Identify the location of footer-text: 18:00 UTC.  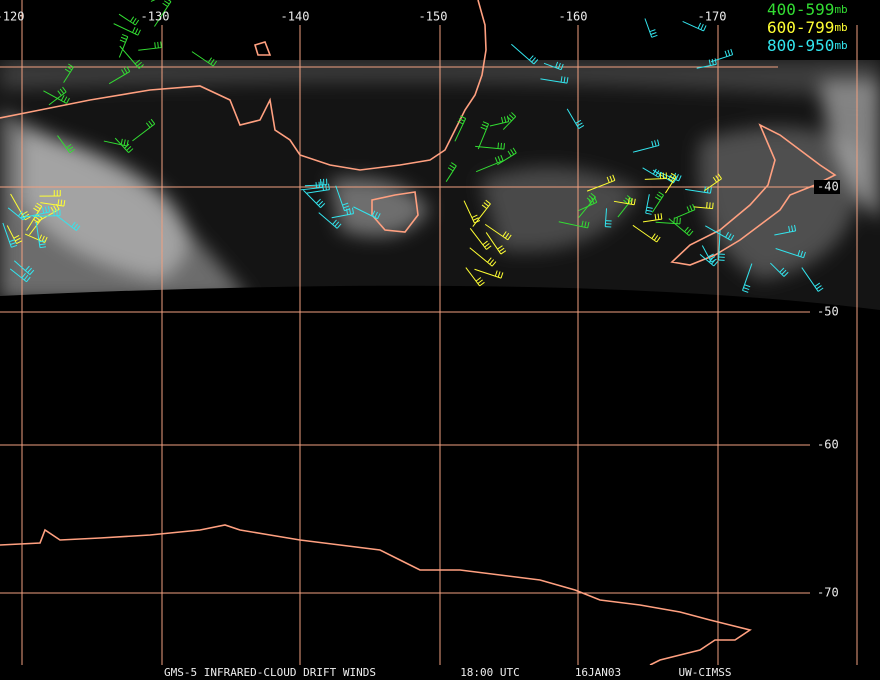
(490, 672).